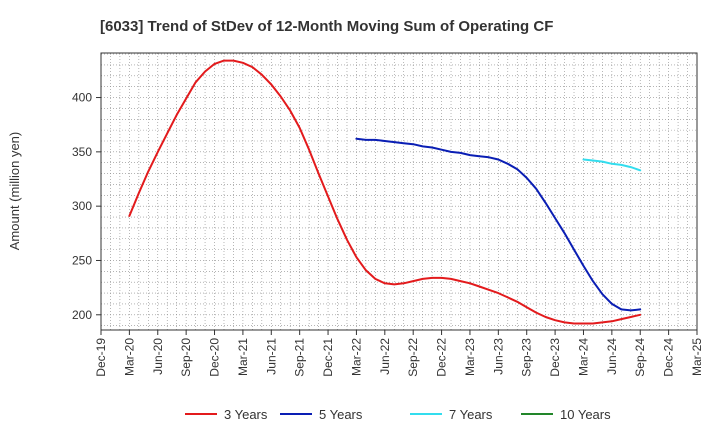  Describe the element at coordinates (612, 165) in the screenshot. I see `series-line-7-years` at that location.